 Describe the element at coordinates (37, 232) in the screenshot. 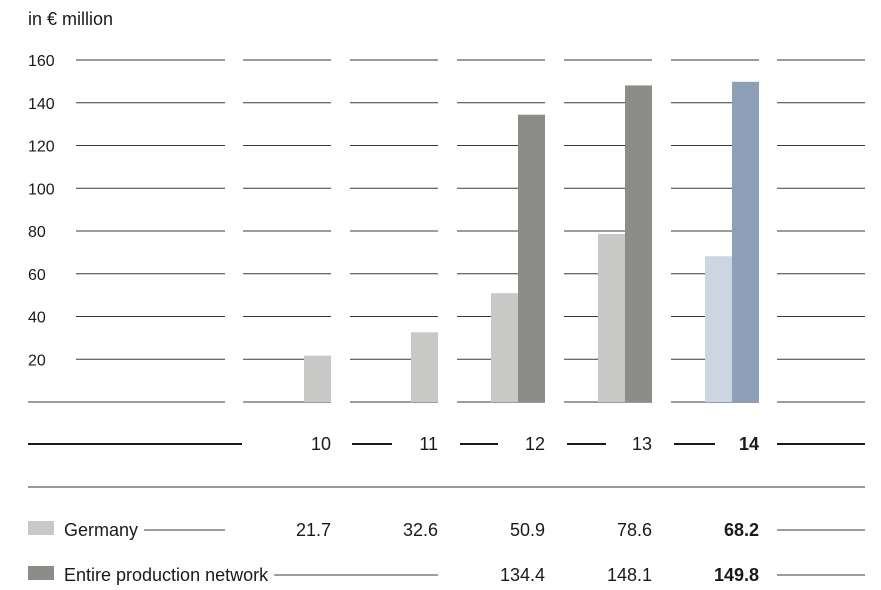

I see `y-tick-label: 80` at that location.